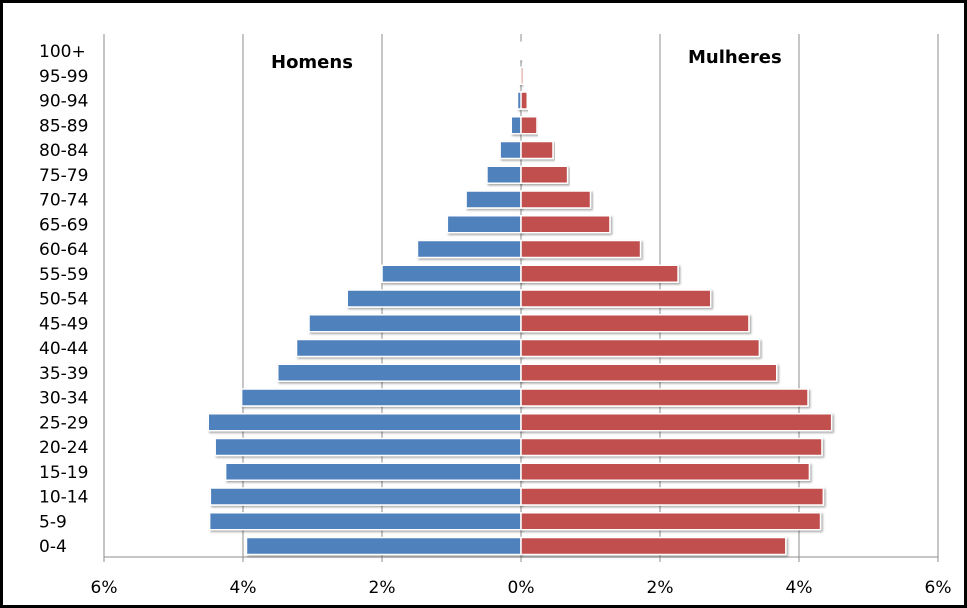 The width and height of the screenshot is (967, 608). Describe the element at coordinates (63, 275) in the screenshot. I see `y-tick-label: 55-59` at that location.